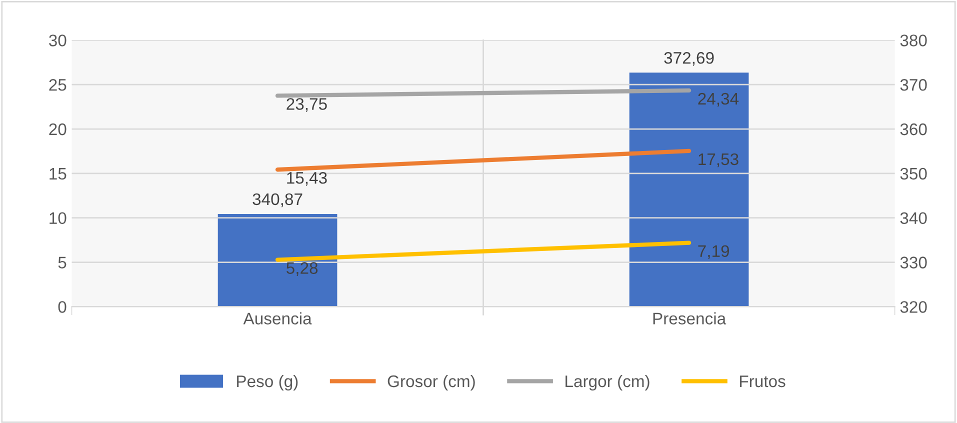  Describe the element at coordinates (718, 160) in the screenshot. I see `data-label: 17,53` at that location.